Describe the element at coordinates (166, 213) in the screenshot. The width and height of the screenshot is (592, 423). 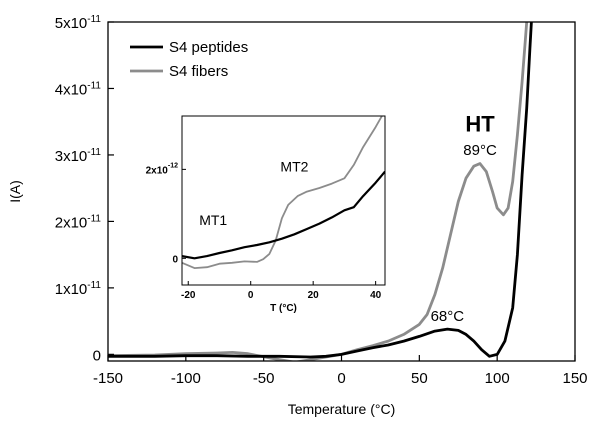
I see `inset-y-axis: 0 2x10⁻¹²` at that location.